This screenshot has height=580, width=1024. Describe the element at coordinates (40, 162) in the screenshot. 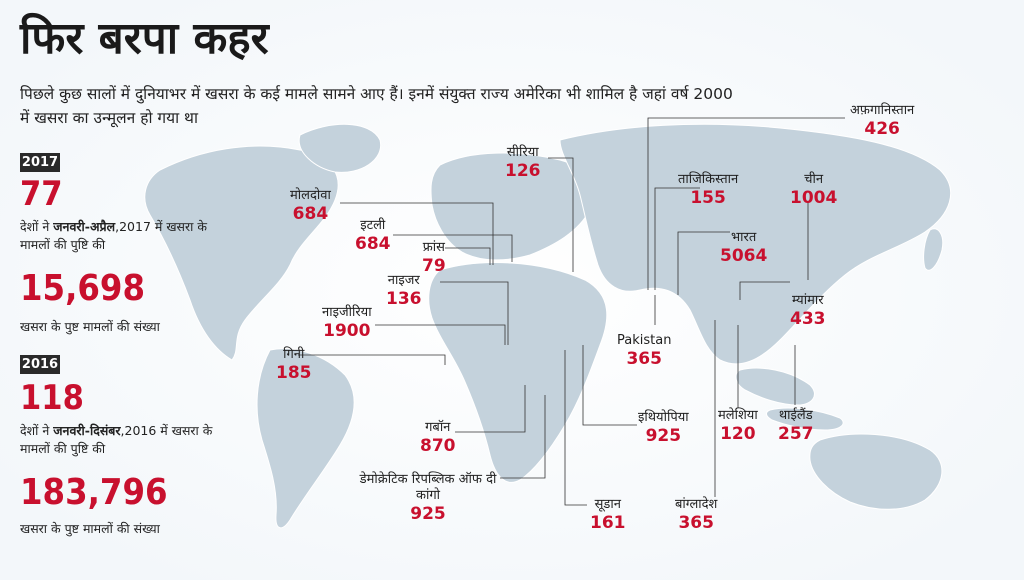

I see `year-badge-2017: 2017` at that location.